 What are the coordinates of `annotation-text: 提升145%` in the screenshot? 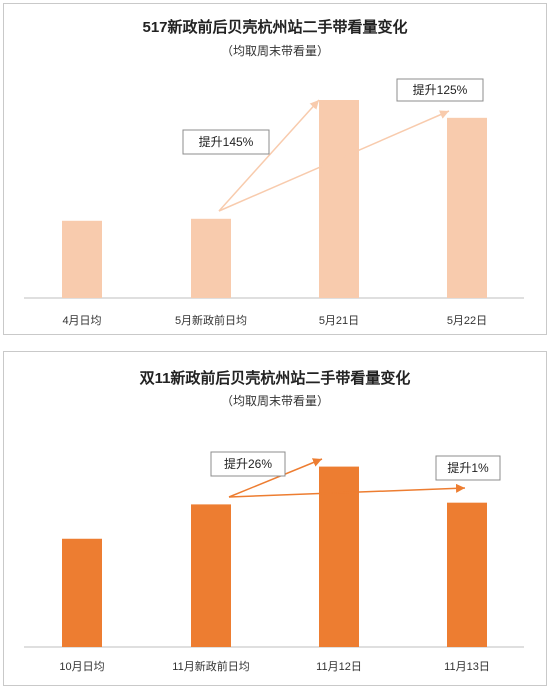 It's located at (226, 141).